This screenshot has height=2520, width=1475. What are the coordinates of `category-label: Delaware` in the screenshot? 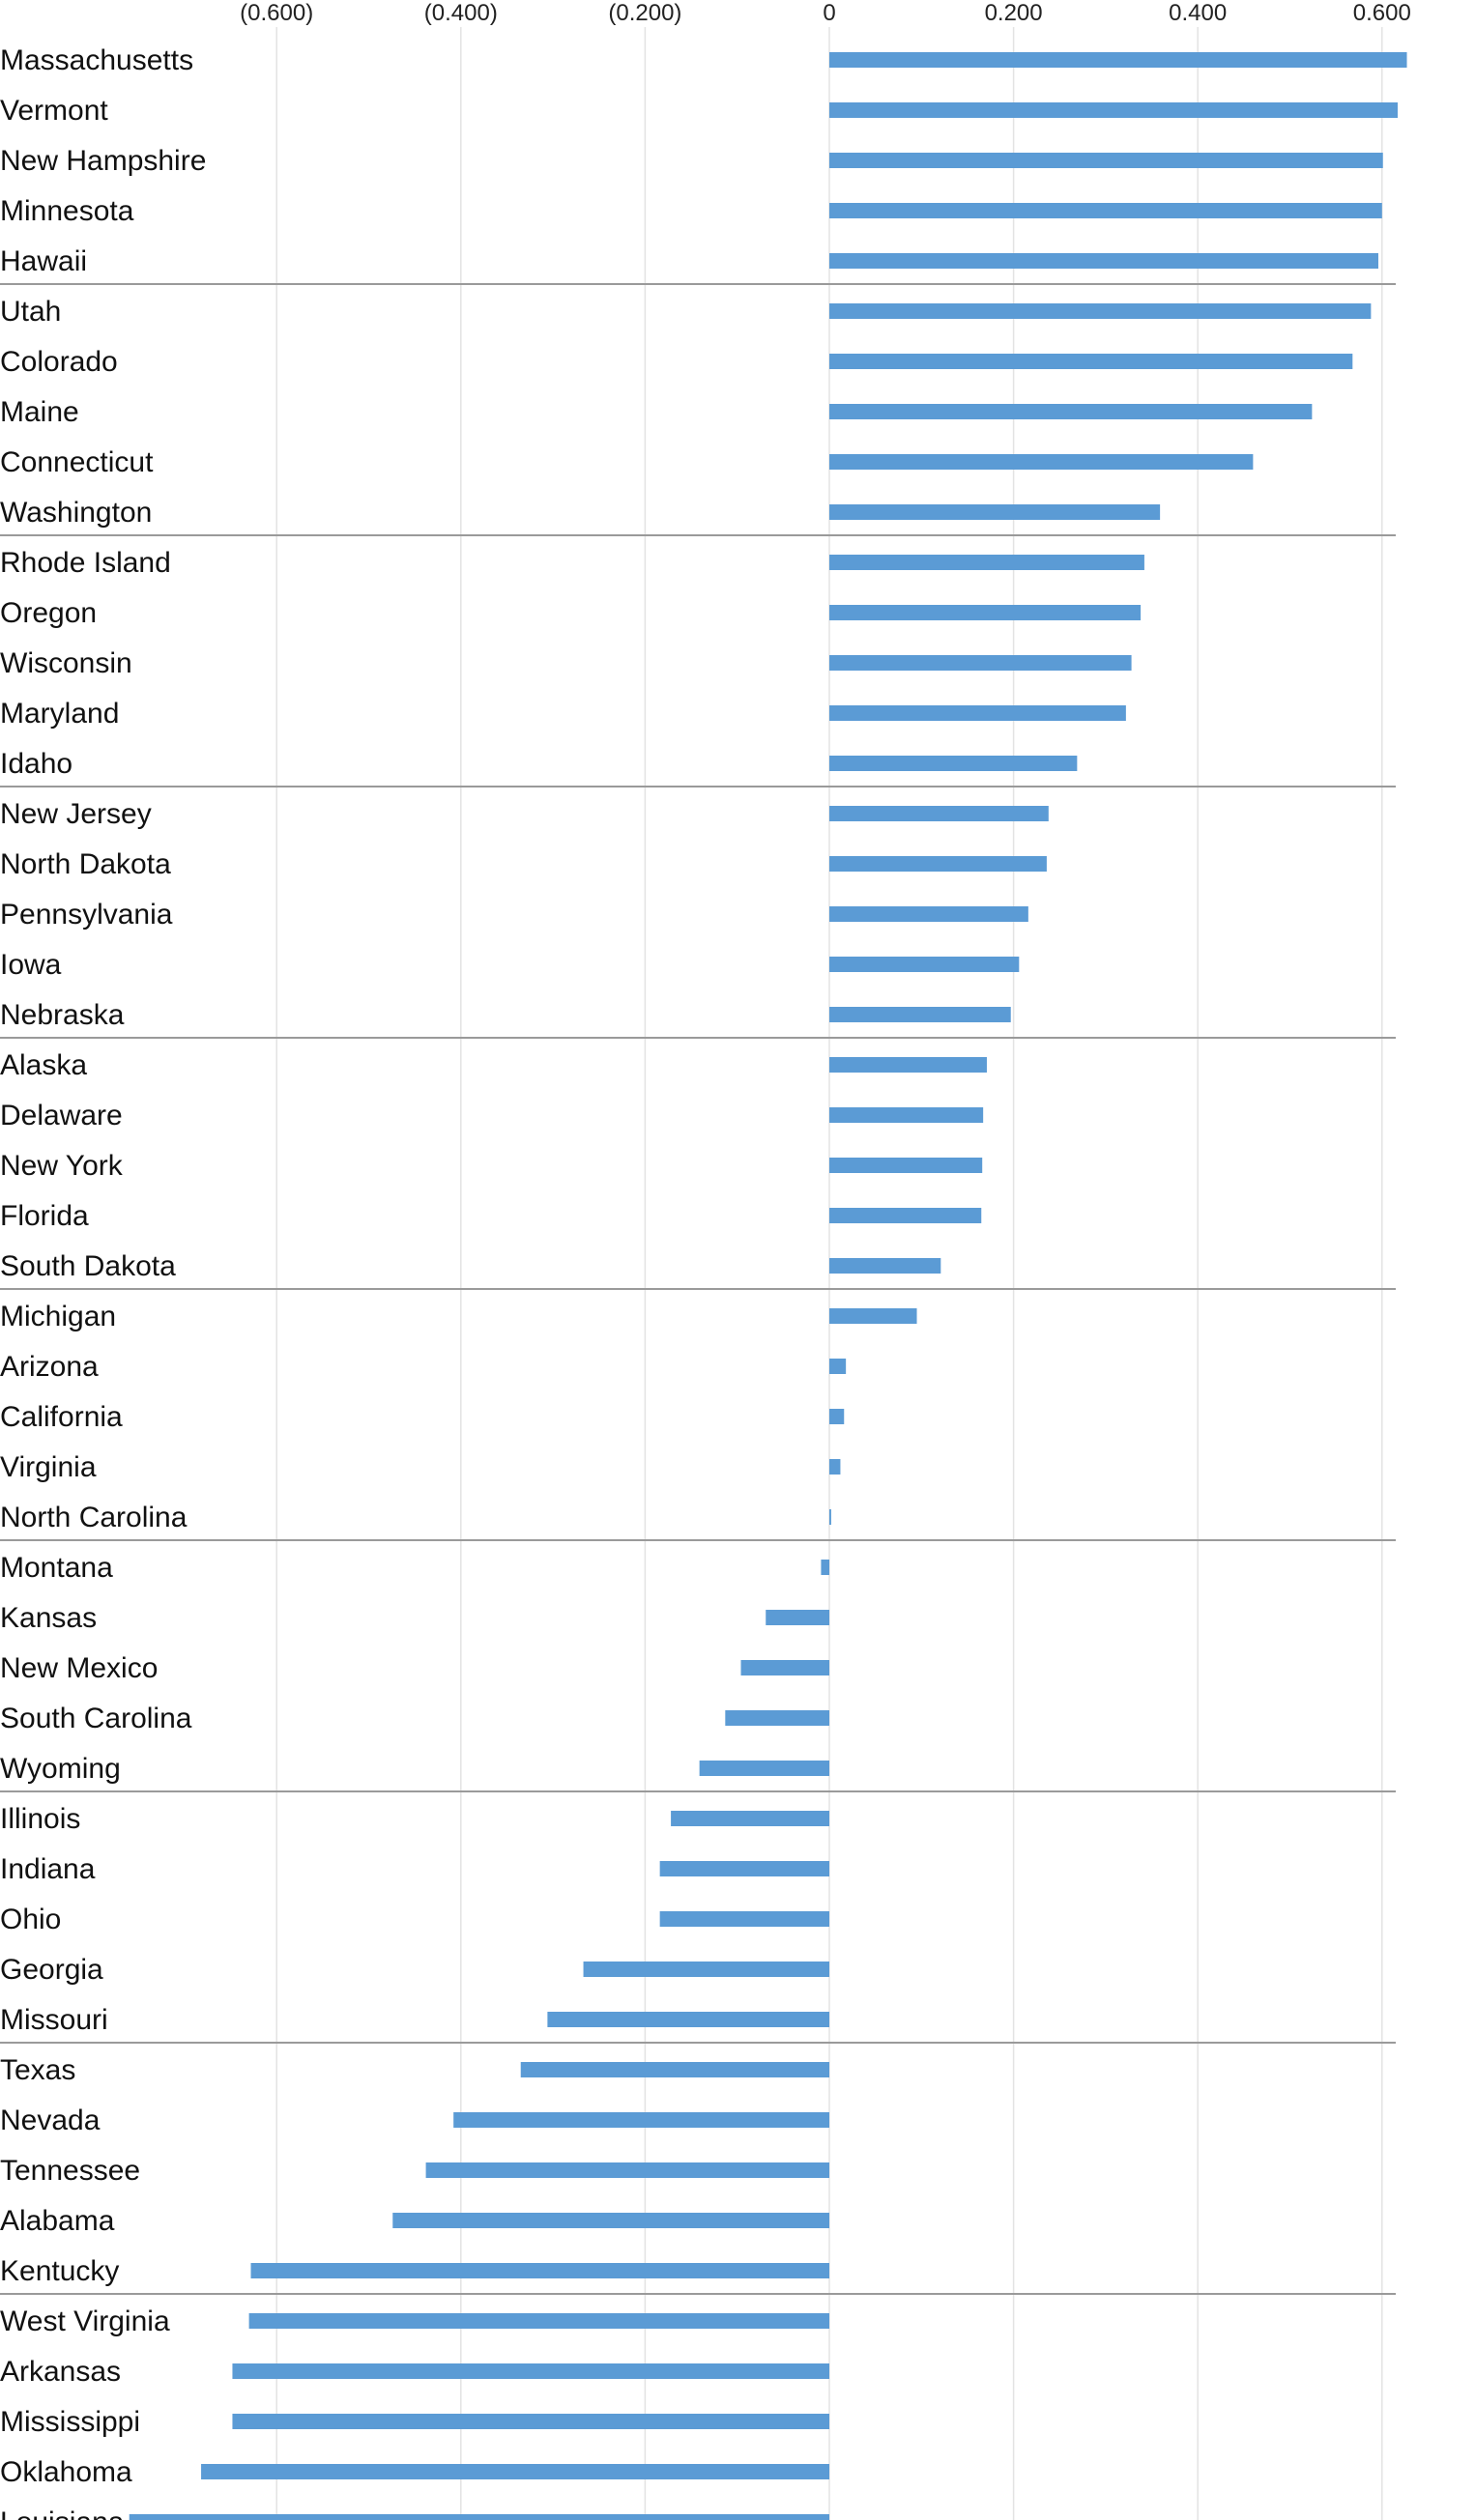 It's located at (61, 1116).